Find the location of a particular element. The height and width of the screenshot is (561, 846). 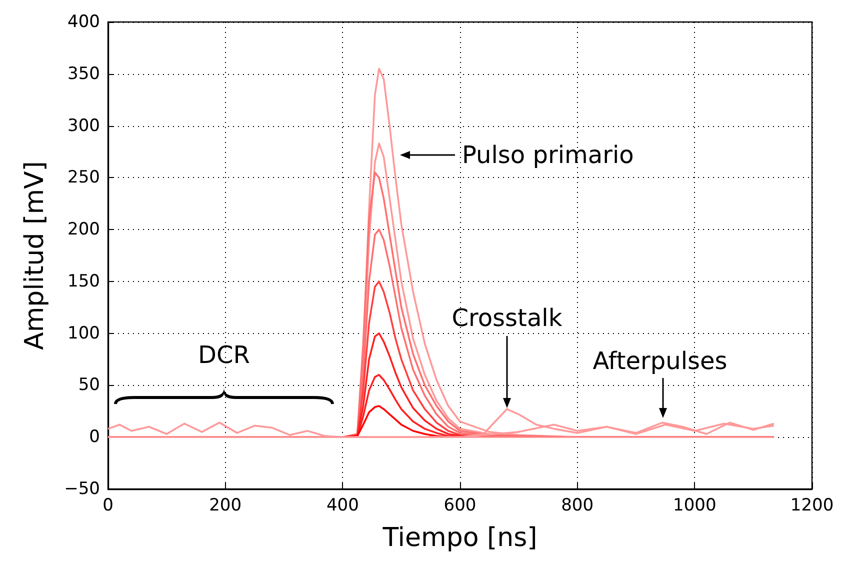

y-tick-label: 250 is located at coordinates (84, 178).